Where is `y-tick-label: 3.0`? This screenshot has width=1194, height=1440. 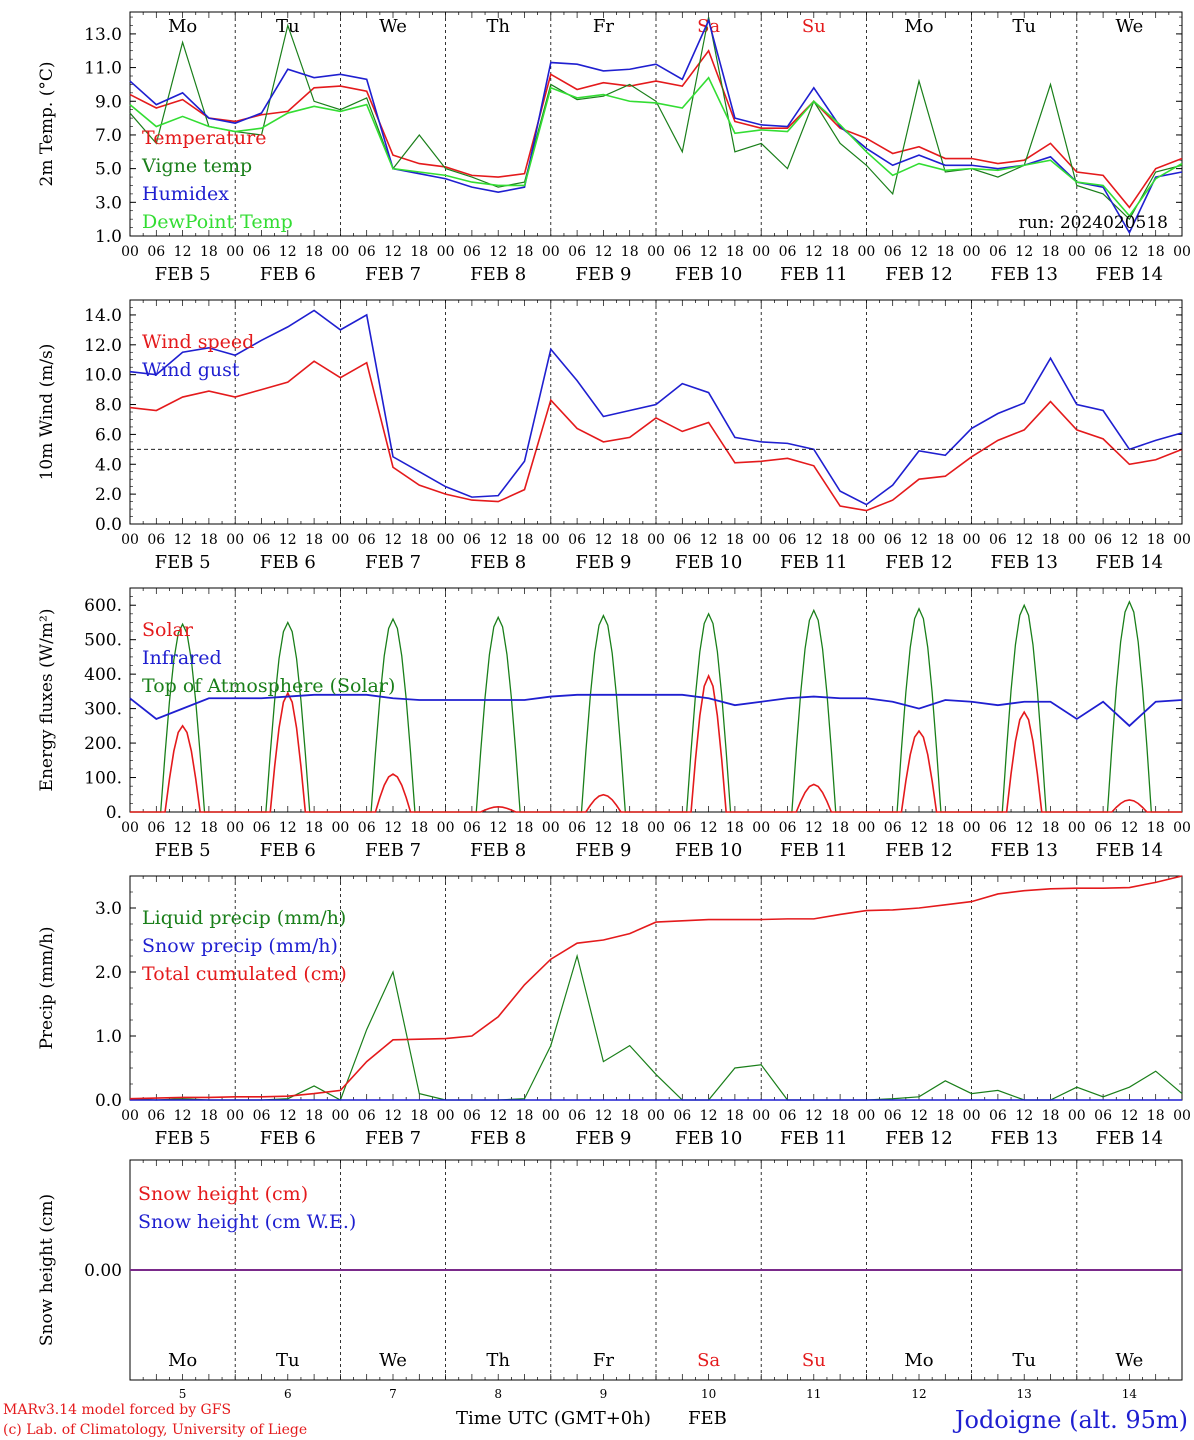 y-tick-label: 3.0 is located at coordinates (108, 909).